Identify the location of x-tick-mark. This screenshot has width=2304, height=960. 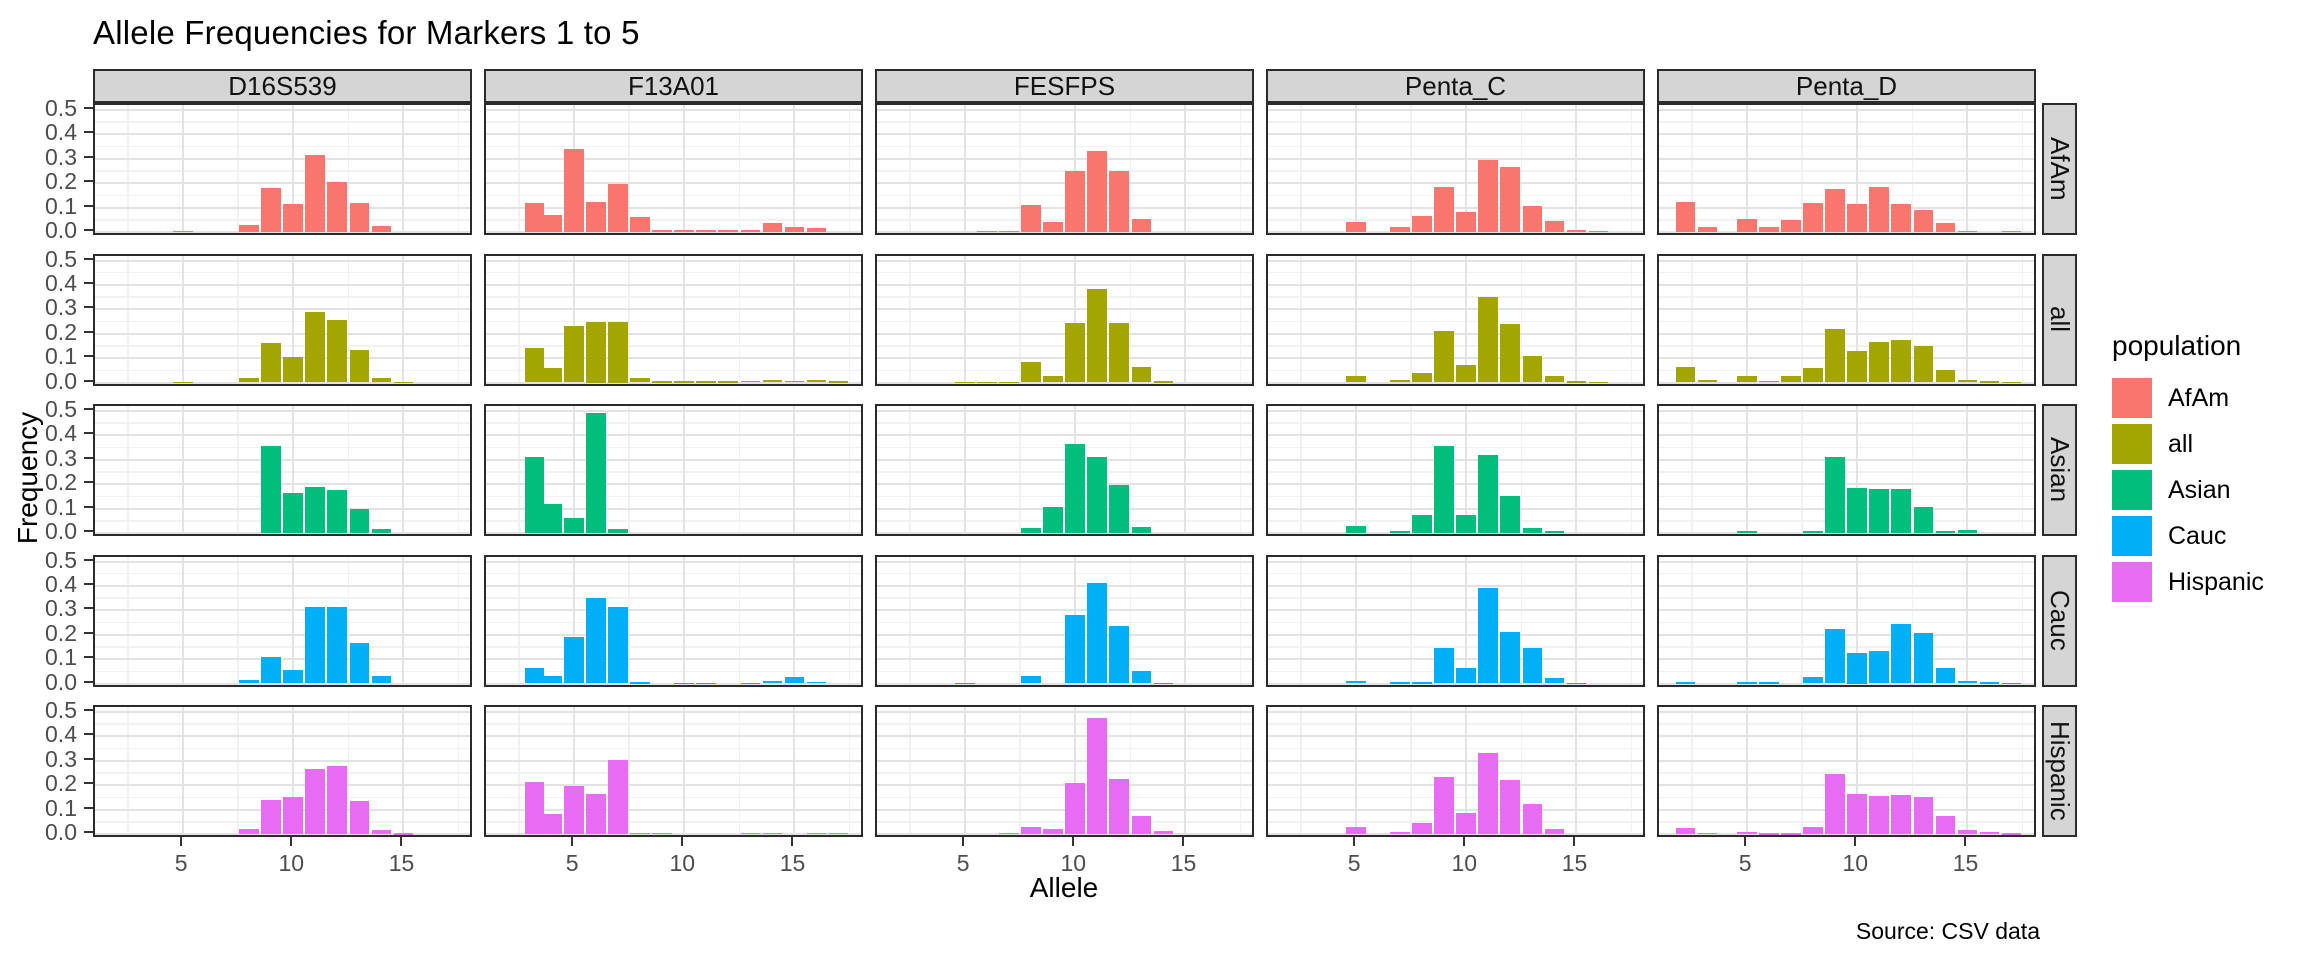
(1354, 841).